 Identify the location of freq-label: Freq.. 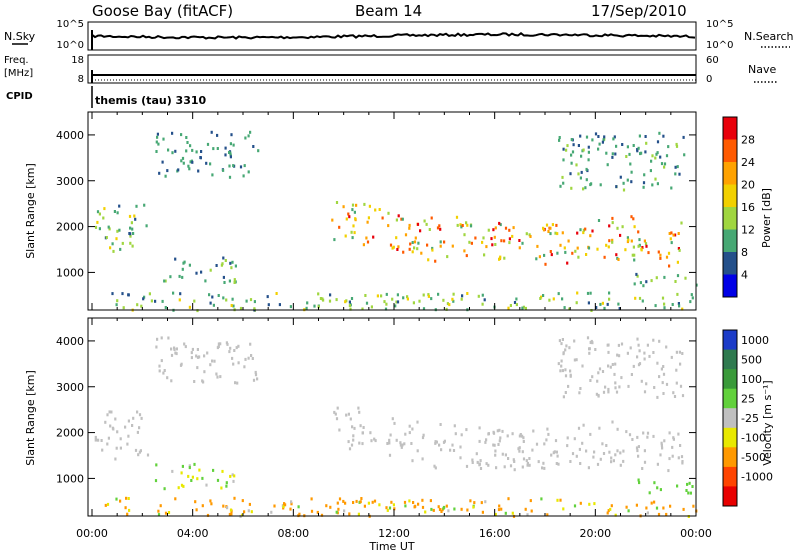
(16, 60).